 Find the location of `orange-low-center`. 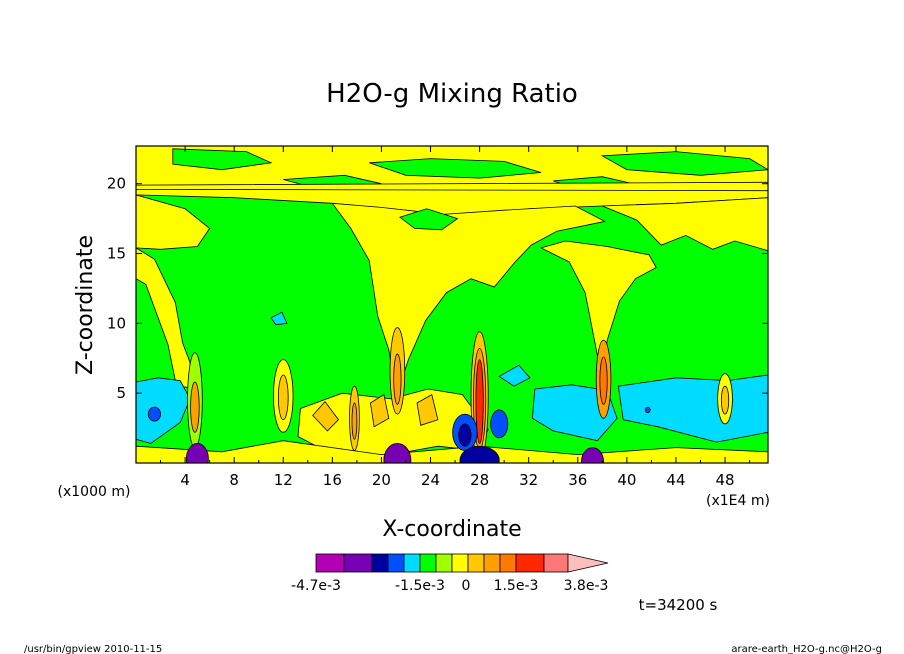

orange-low-center is located at coordinates (326, 416).